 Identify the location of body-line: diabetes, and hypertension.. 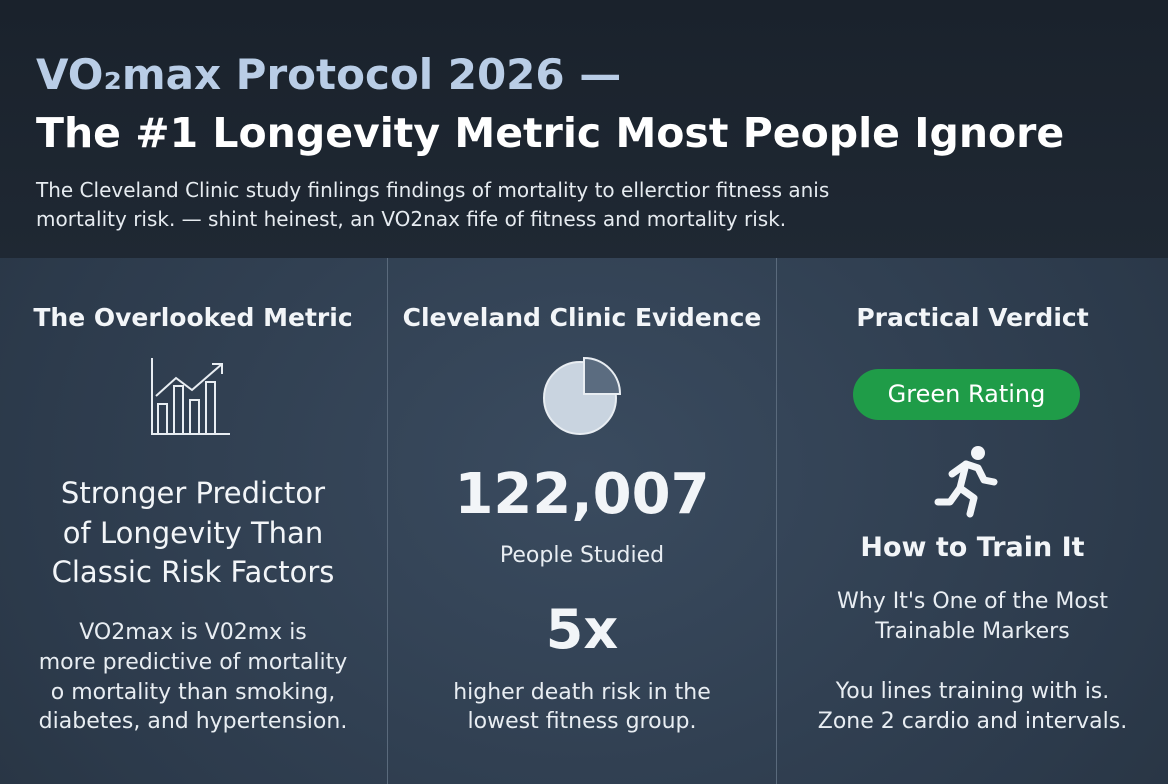
(193, 721).